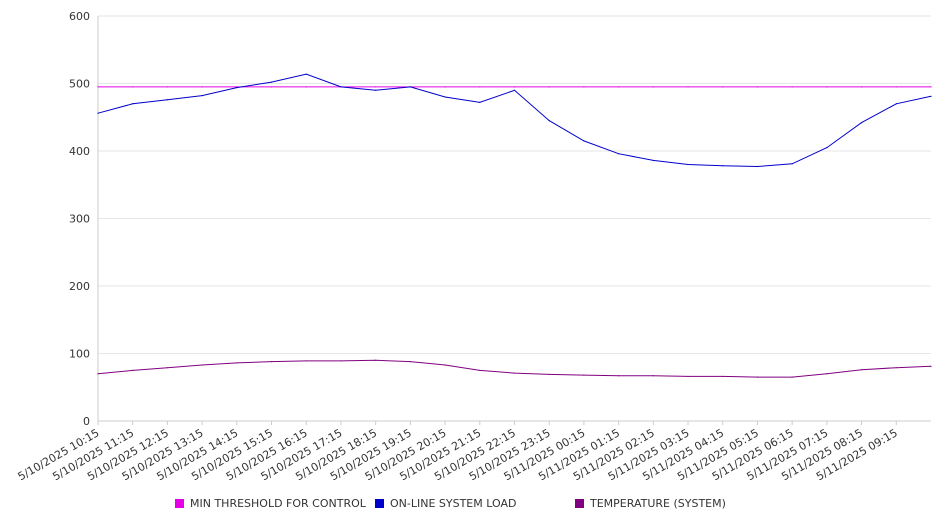 The width and height of the screenshot is (946, 526). I want to click on y-tick-label: 400, so click(79, 151).